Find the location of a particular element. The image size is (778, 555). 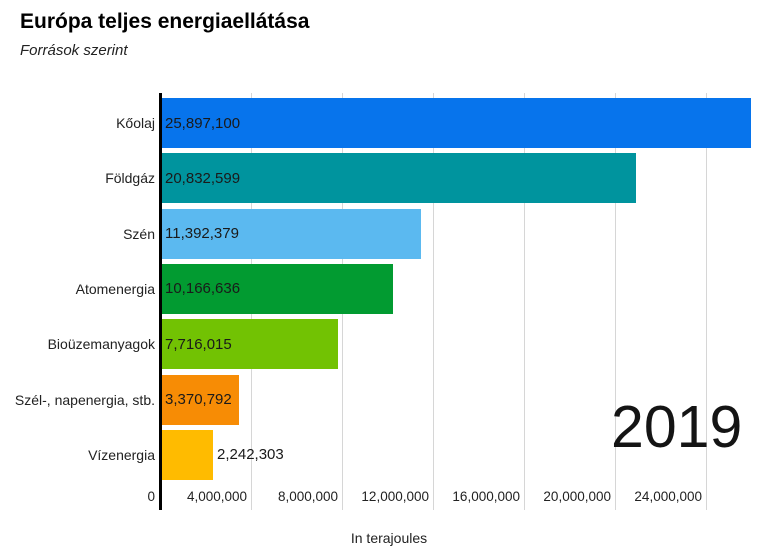

bar-value-label: 25,897,100 is located at coordinates (203, 123).